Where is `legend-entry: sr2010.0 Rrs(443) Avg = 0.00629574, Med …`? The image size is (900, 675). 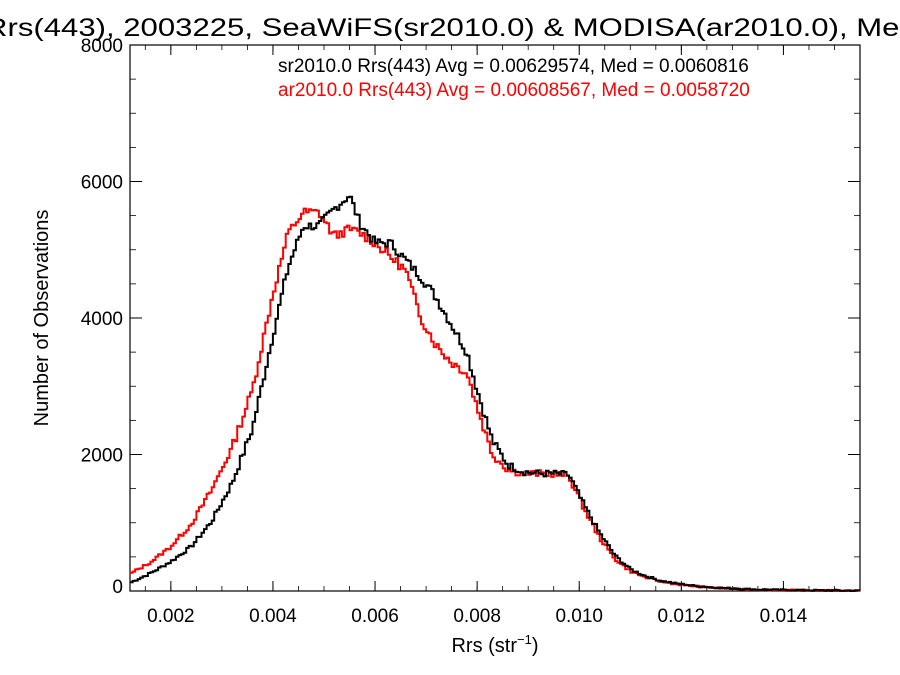
legend-entry: sr2010.0 Rrs(443) Avg = 0.00629574, Med … is located at coordinates (513, 66).